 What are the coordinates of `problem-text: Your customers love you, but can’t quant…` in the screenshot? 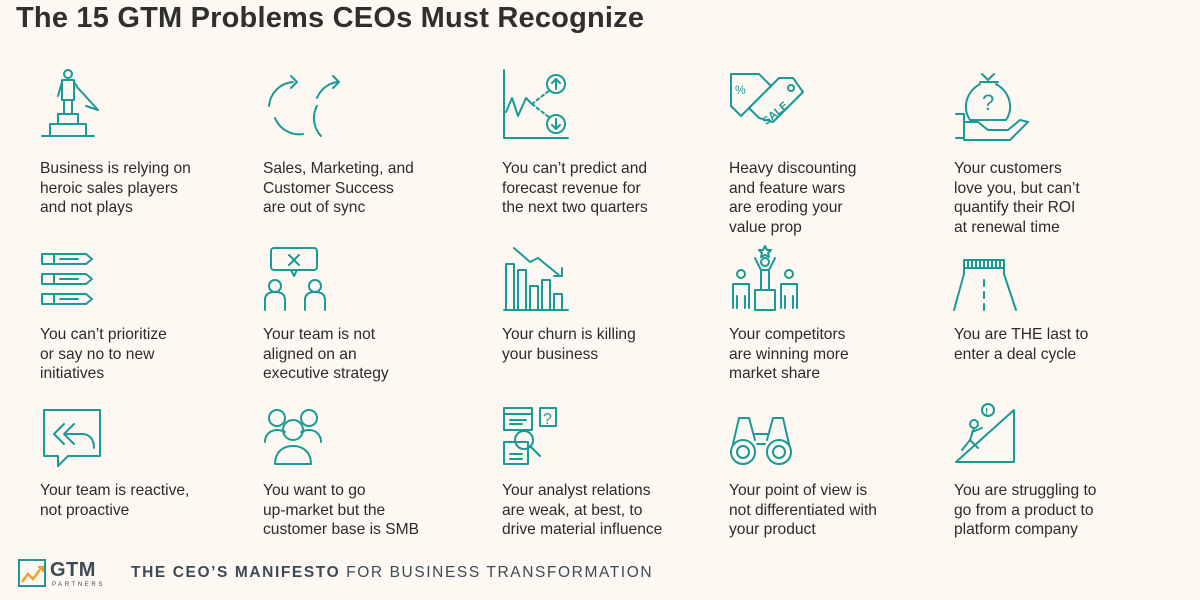 It's located at (1017, 198).